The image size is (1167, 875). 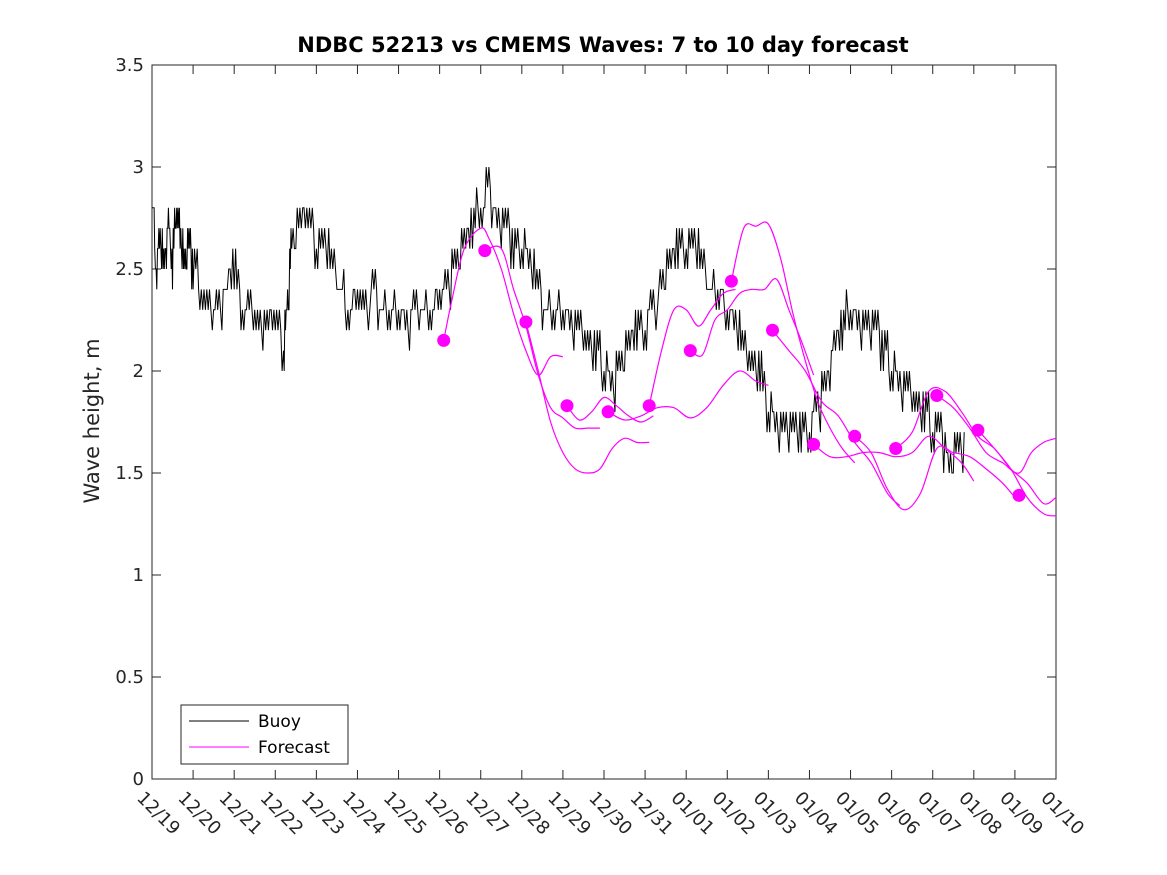 I want to click on y-tick-label: 2.5, so click(x=129, y=269).